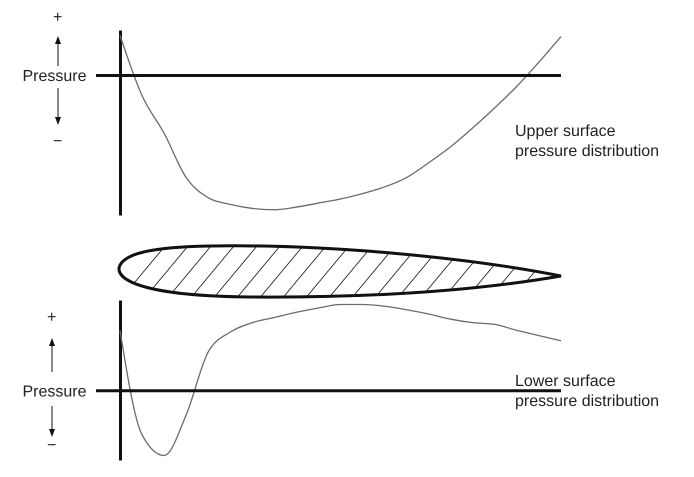  Describe the element at coordinates (587, 142) in the screenshot. I see `annotation: Upper surface pressure distribution` at that location.